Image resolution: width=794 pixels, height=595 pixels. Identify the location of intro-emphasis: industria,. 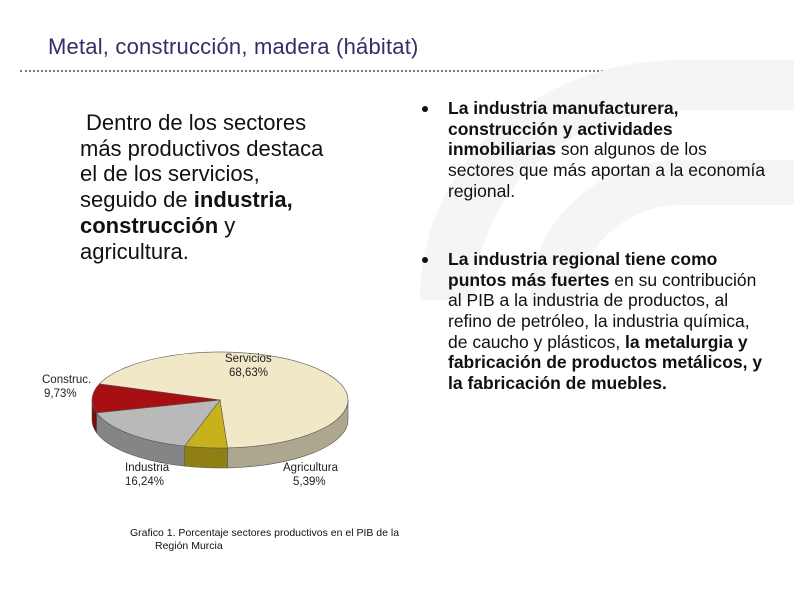
(243, 200).